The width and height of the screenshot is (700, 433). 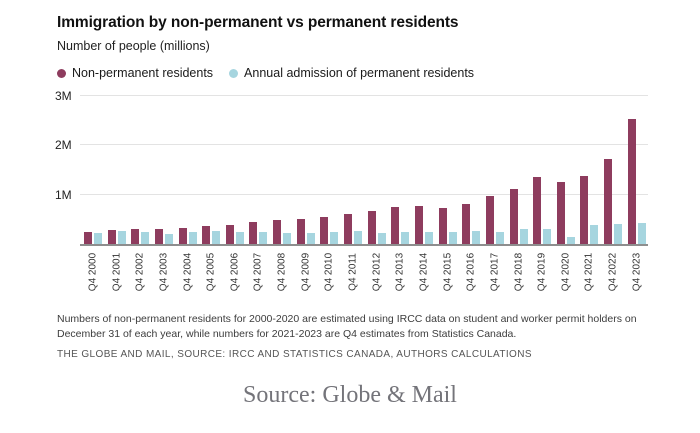 What do you see at coordinates (61, 73) in the screenshot?
I see `legend-dot-non-permanent-icon` at bounding box center [61, 73].